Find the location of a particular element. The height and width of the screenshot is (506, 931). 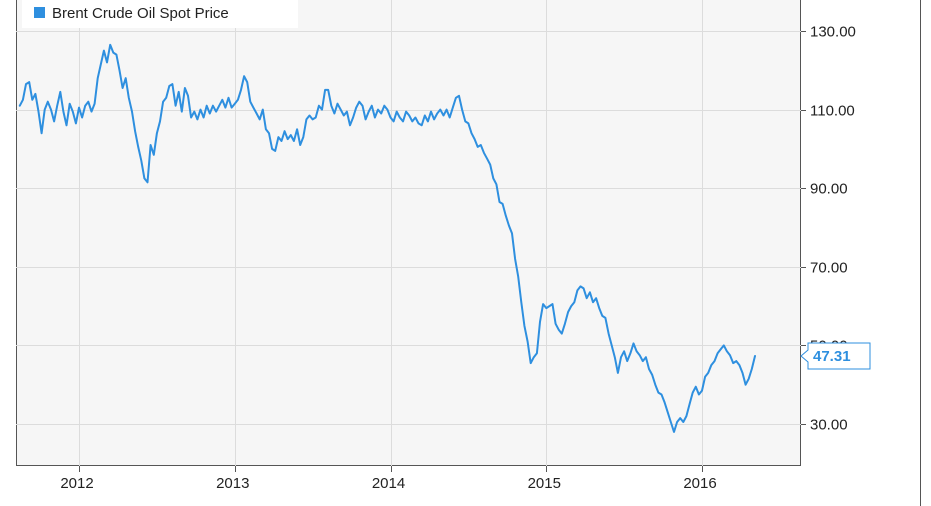

legend-swatch-brent is located at coordinates (39, 12).